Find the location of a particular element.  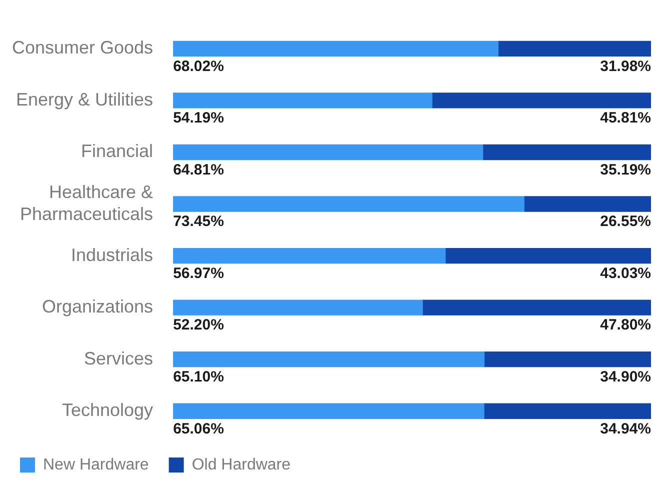

y-tick-label: Healthcare & Pharmaceuticals is located at coordinates (87, 203).